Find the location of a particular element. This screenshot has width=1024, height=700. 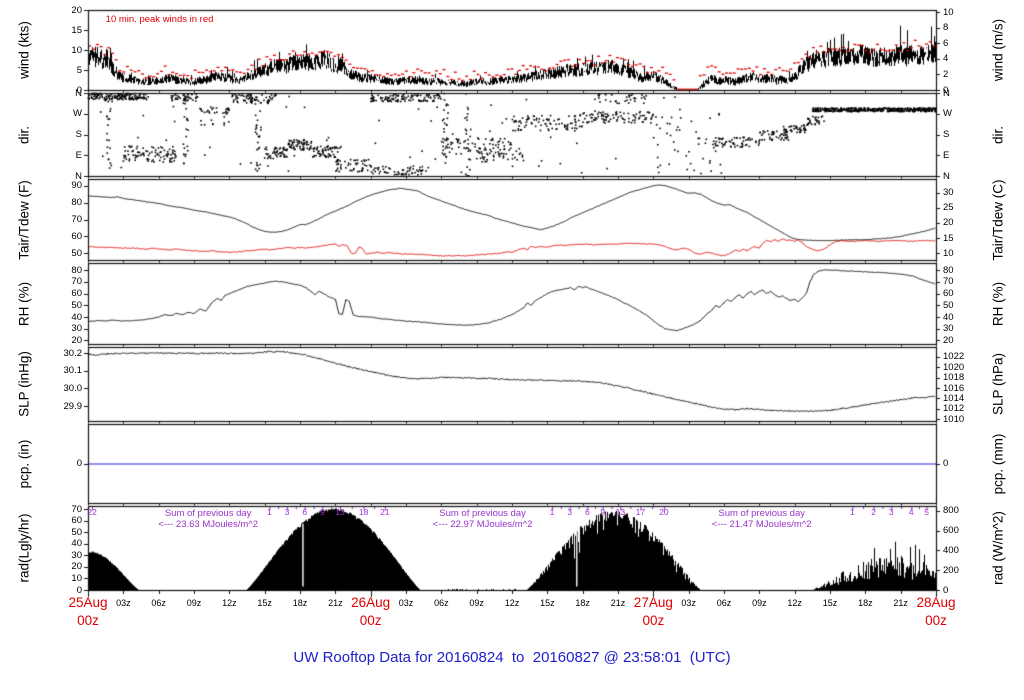

y-tick-label-right-slp: 1018 is located at coordinates (954, 378).